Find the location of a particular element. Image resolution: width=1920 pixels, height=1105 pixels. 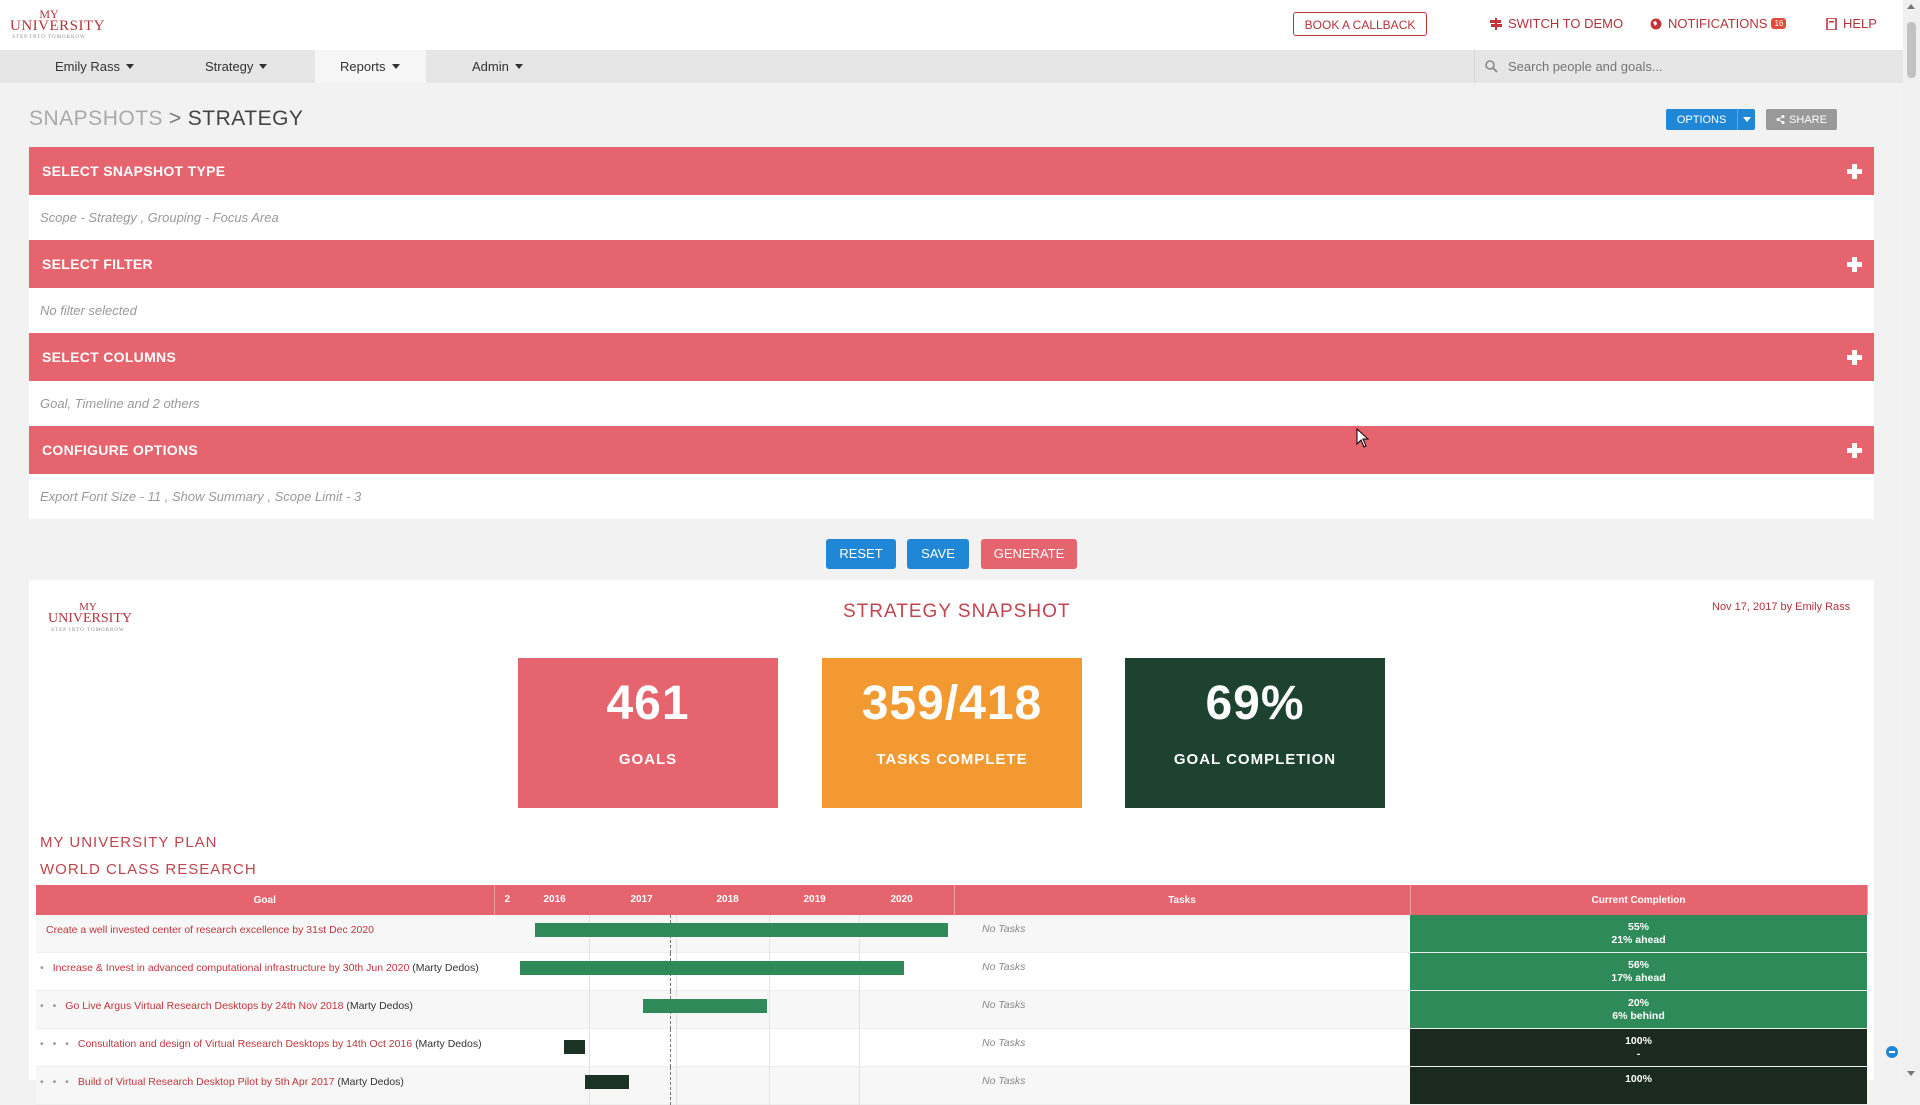

completion-percent: 20% is located at coordinates (1638, 1003).